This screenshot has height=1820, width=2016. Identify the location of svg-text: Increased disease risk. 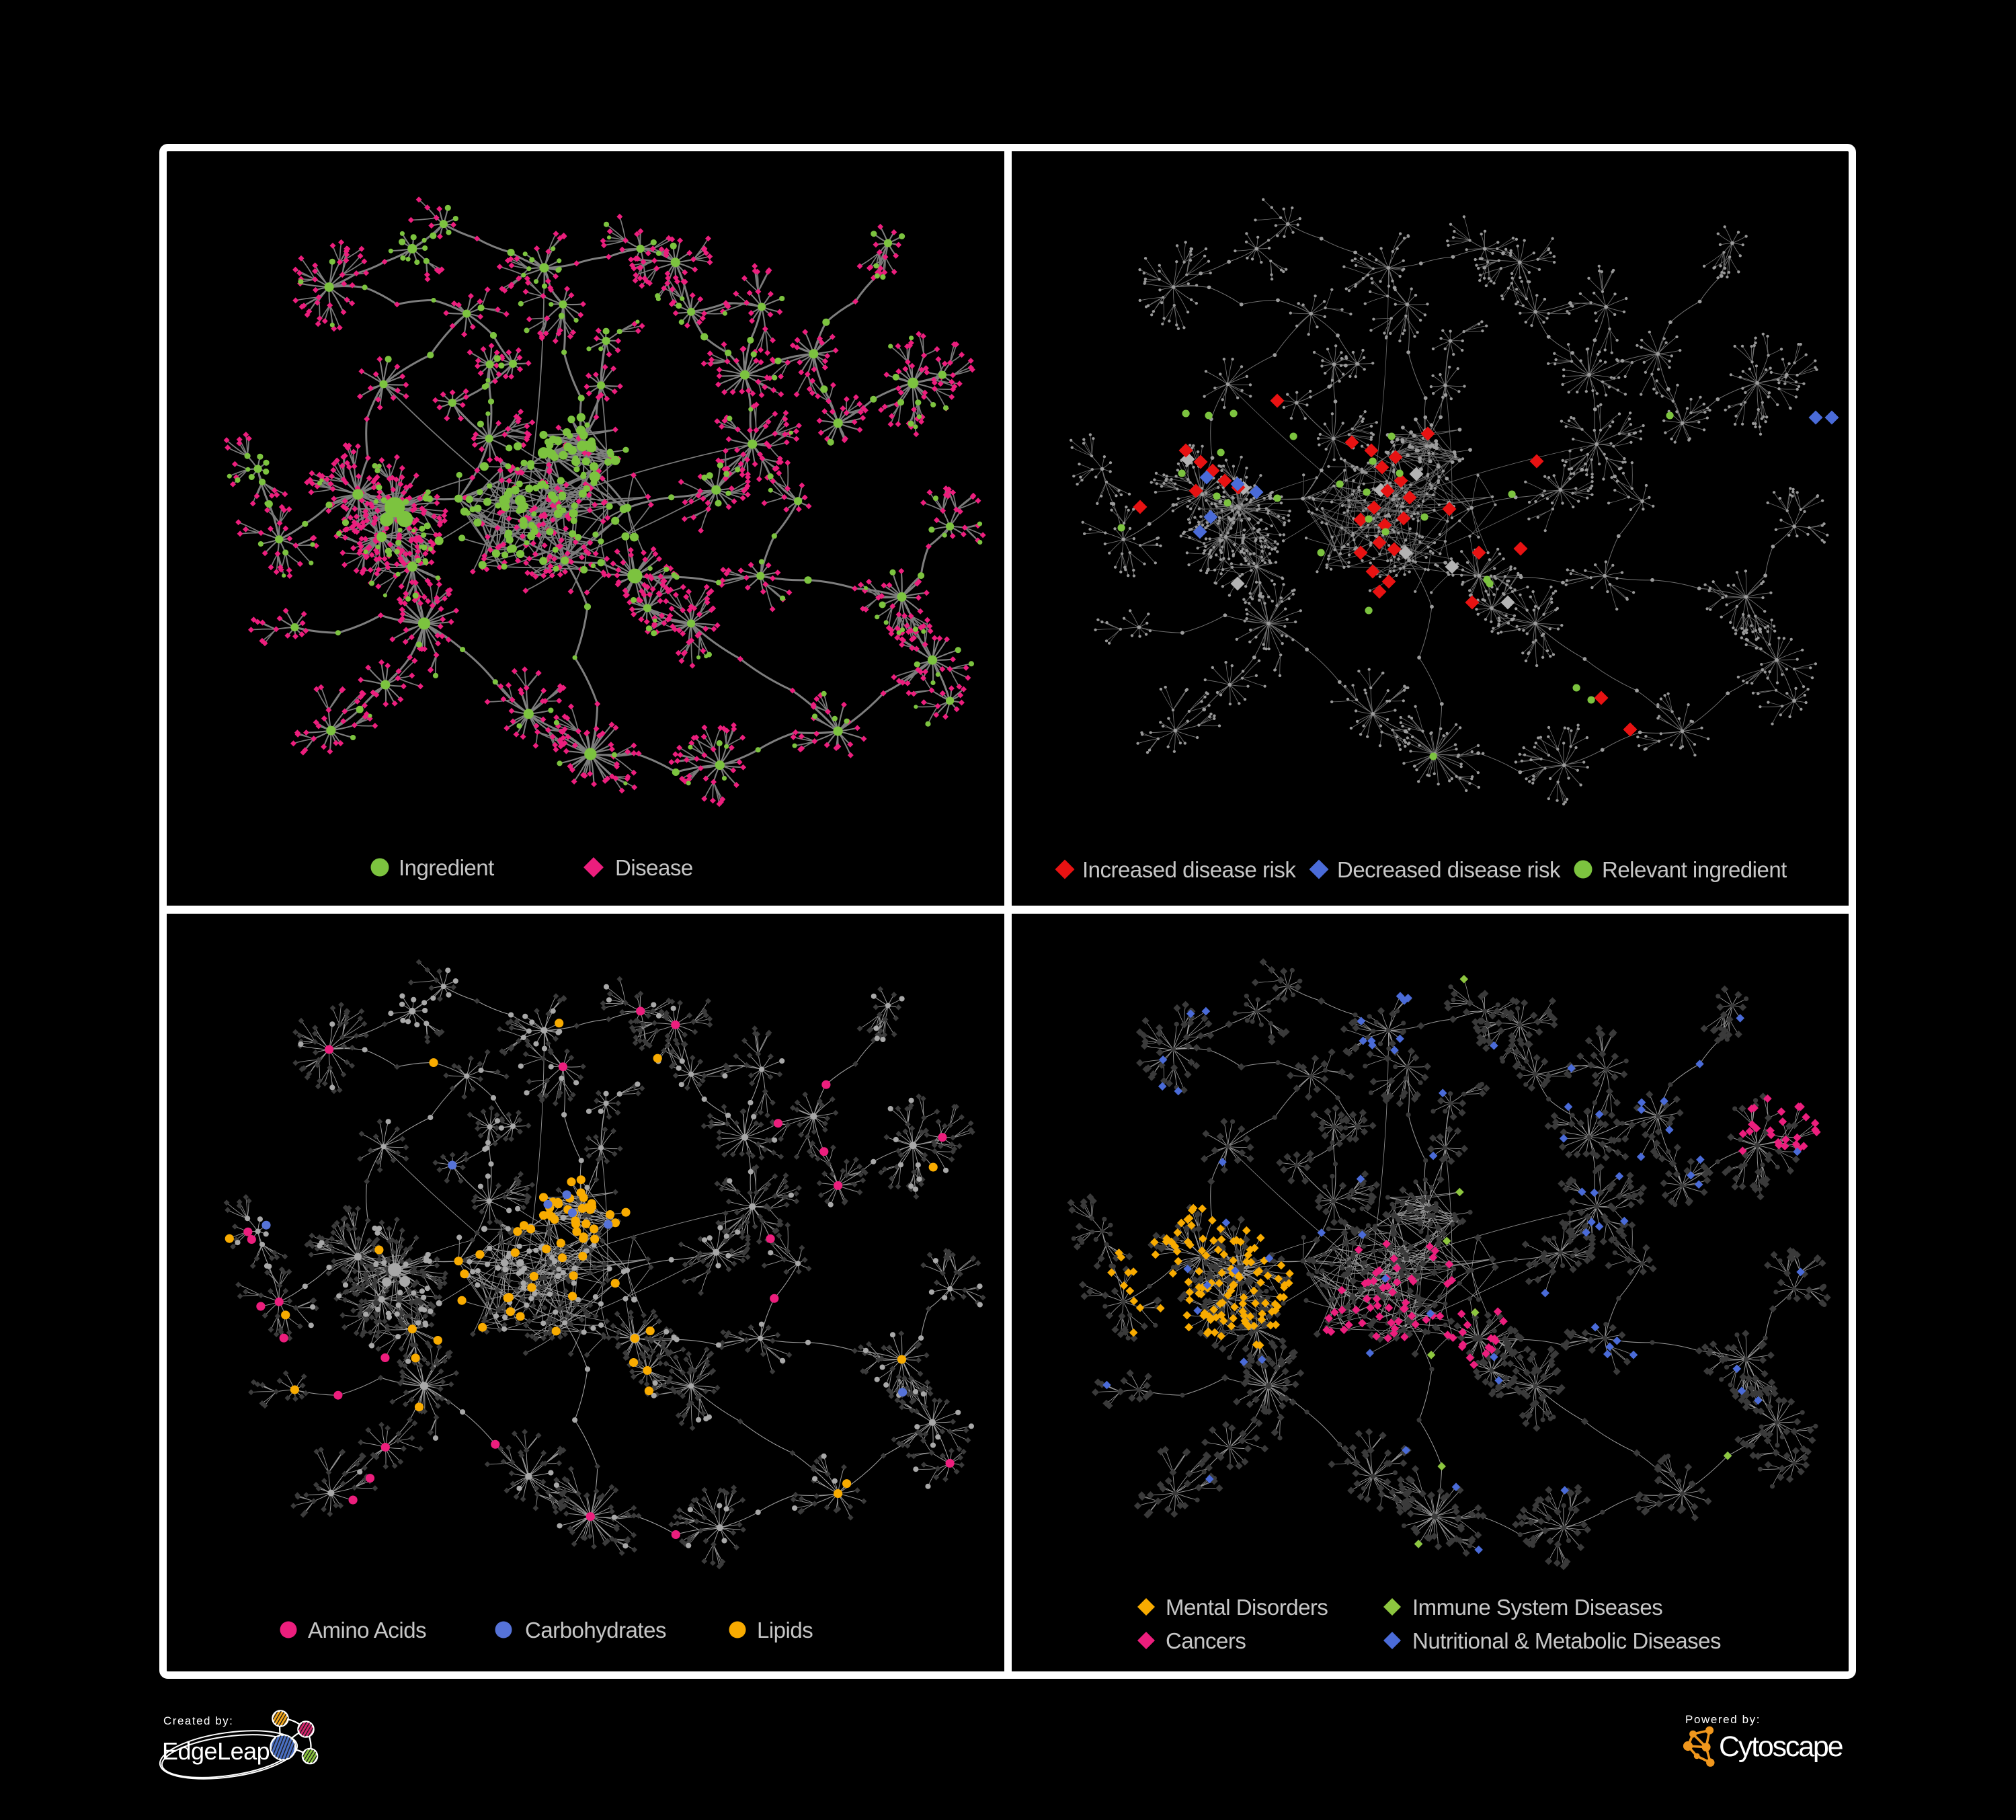
(1189, 869).